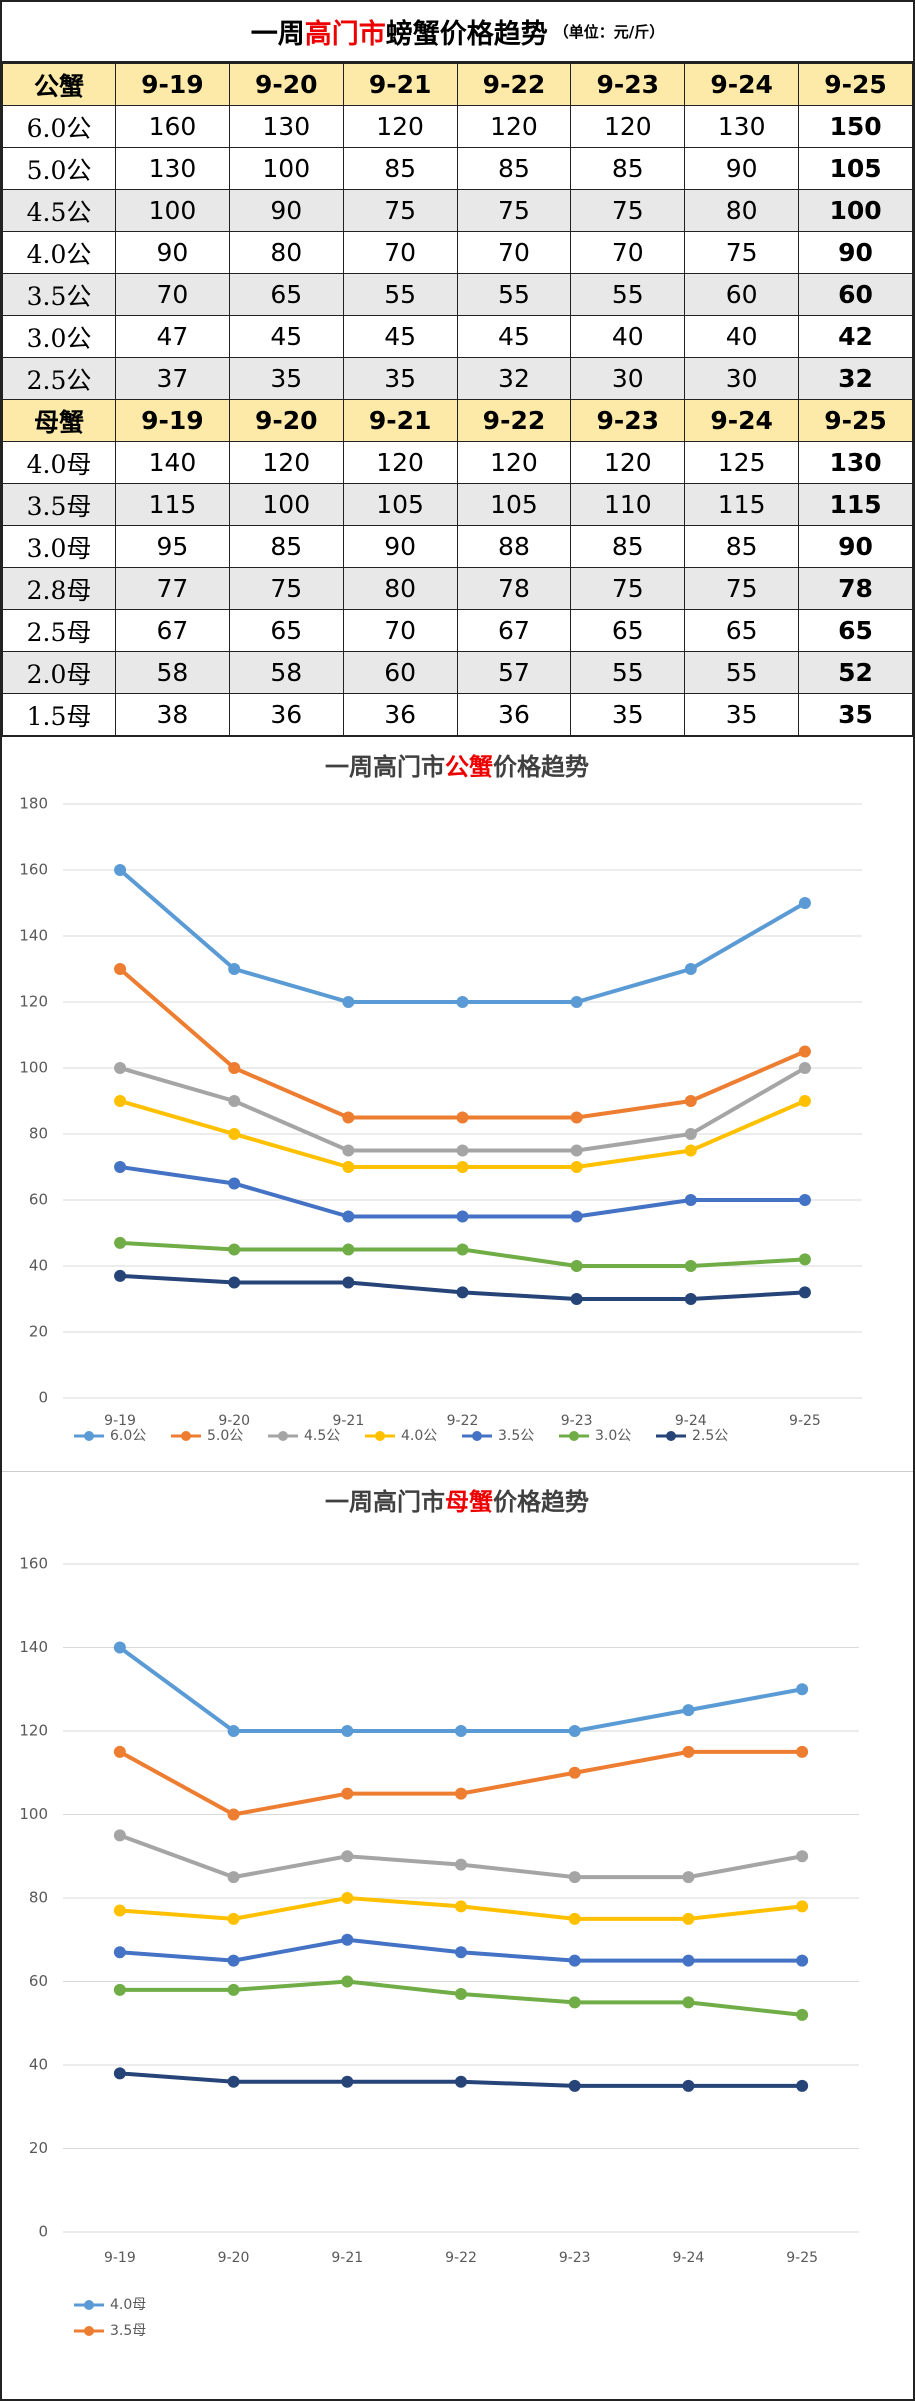 This screenshot has height=2401, width=915. What do you see at coordinates (120, 2258) in the screenshot?
I see `x-tick-label: 9-19` at bounding box center [120, 2258].